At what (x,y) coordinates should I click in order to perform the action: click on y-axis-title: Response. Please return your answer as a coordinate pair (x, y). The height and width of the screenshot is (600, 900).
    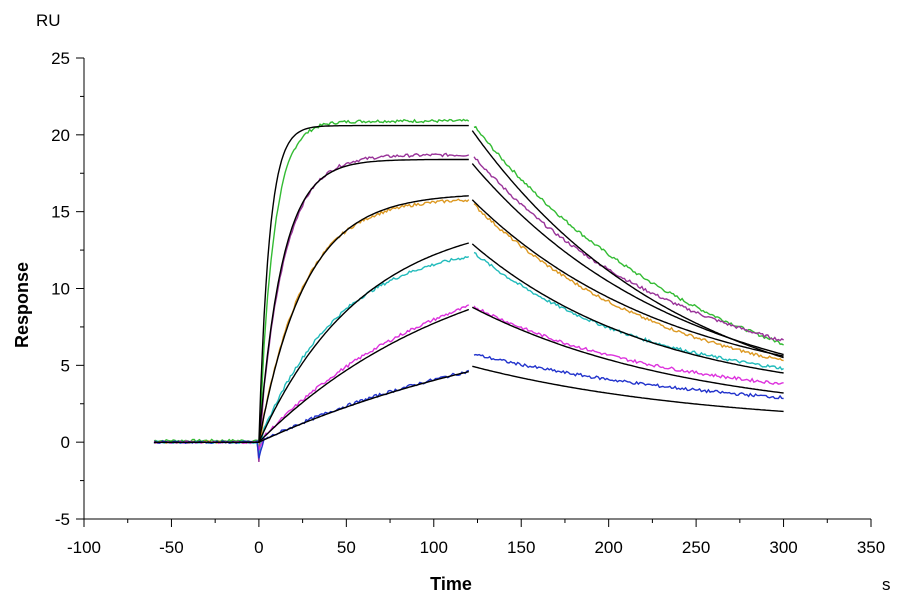
    Looking at the image, I should click on (22, 305).